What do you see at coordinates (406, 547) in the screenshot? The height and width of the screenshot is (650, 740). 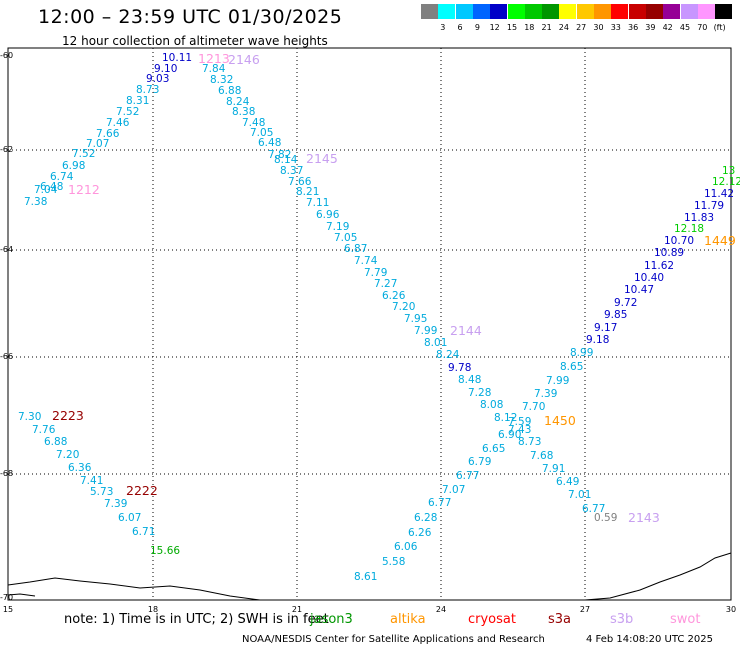 I see `wave-height-reading: 6.06` at bounding box center [406, 547].